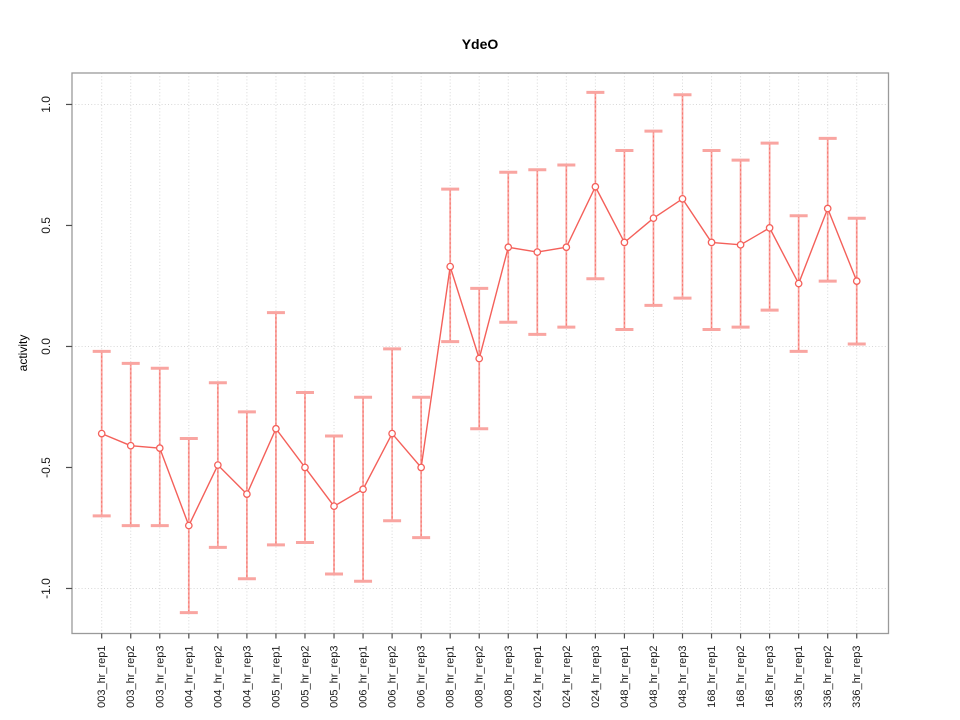 Image resolution: width=960 pixels, height=720 pixels. Describe the element at coordinates (567, 677) in the screenshot. I see `x-tick-label: 024_hr_rep2` at that location.